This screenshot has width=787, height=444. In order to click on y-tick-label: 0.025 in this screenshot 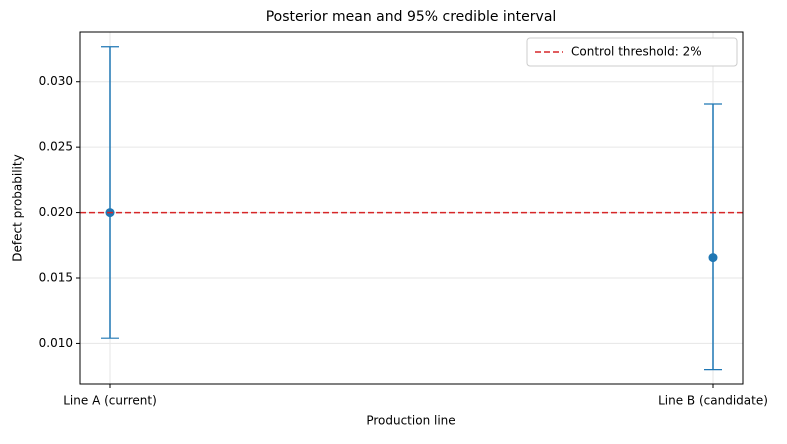, I will do `click(56, 147)`.